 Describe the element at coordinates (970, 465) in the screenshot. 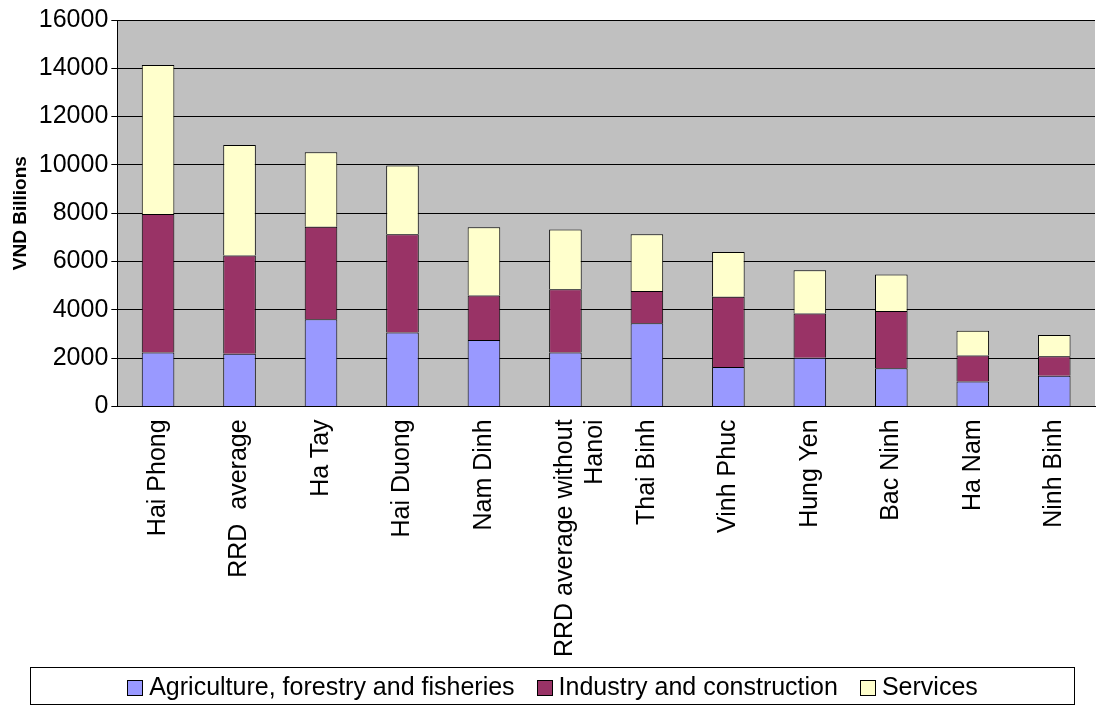

I see `x-tick-label: Ha Nam` at that location.